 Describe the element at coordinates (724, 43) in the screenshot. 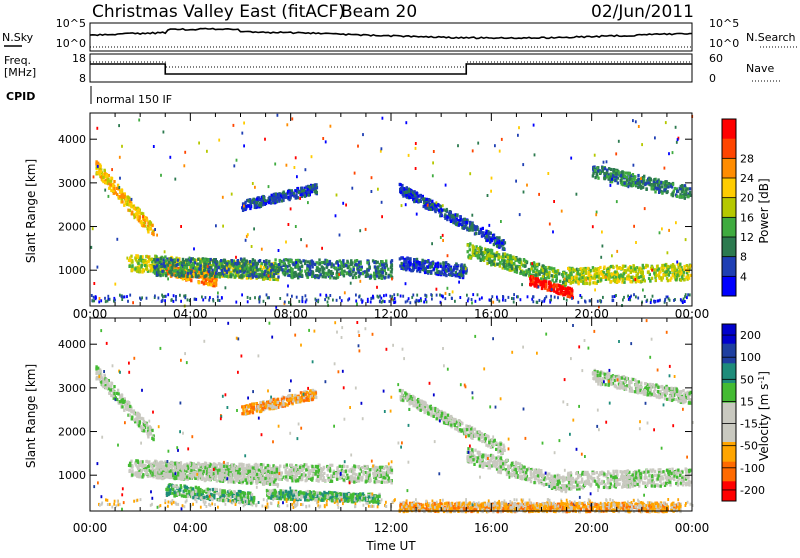

I see `noise-tick-right-bottom: 10^0` at that location.